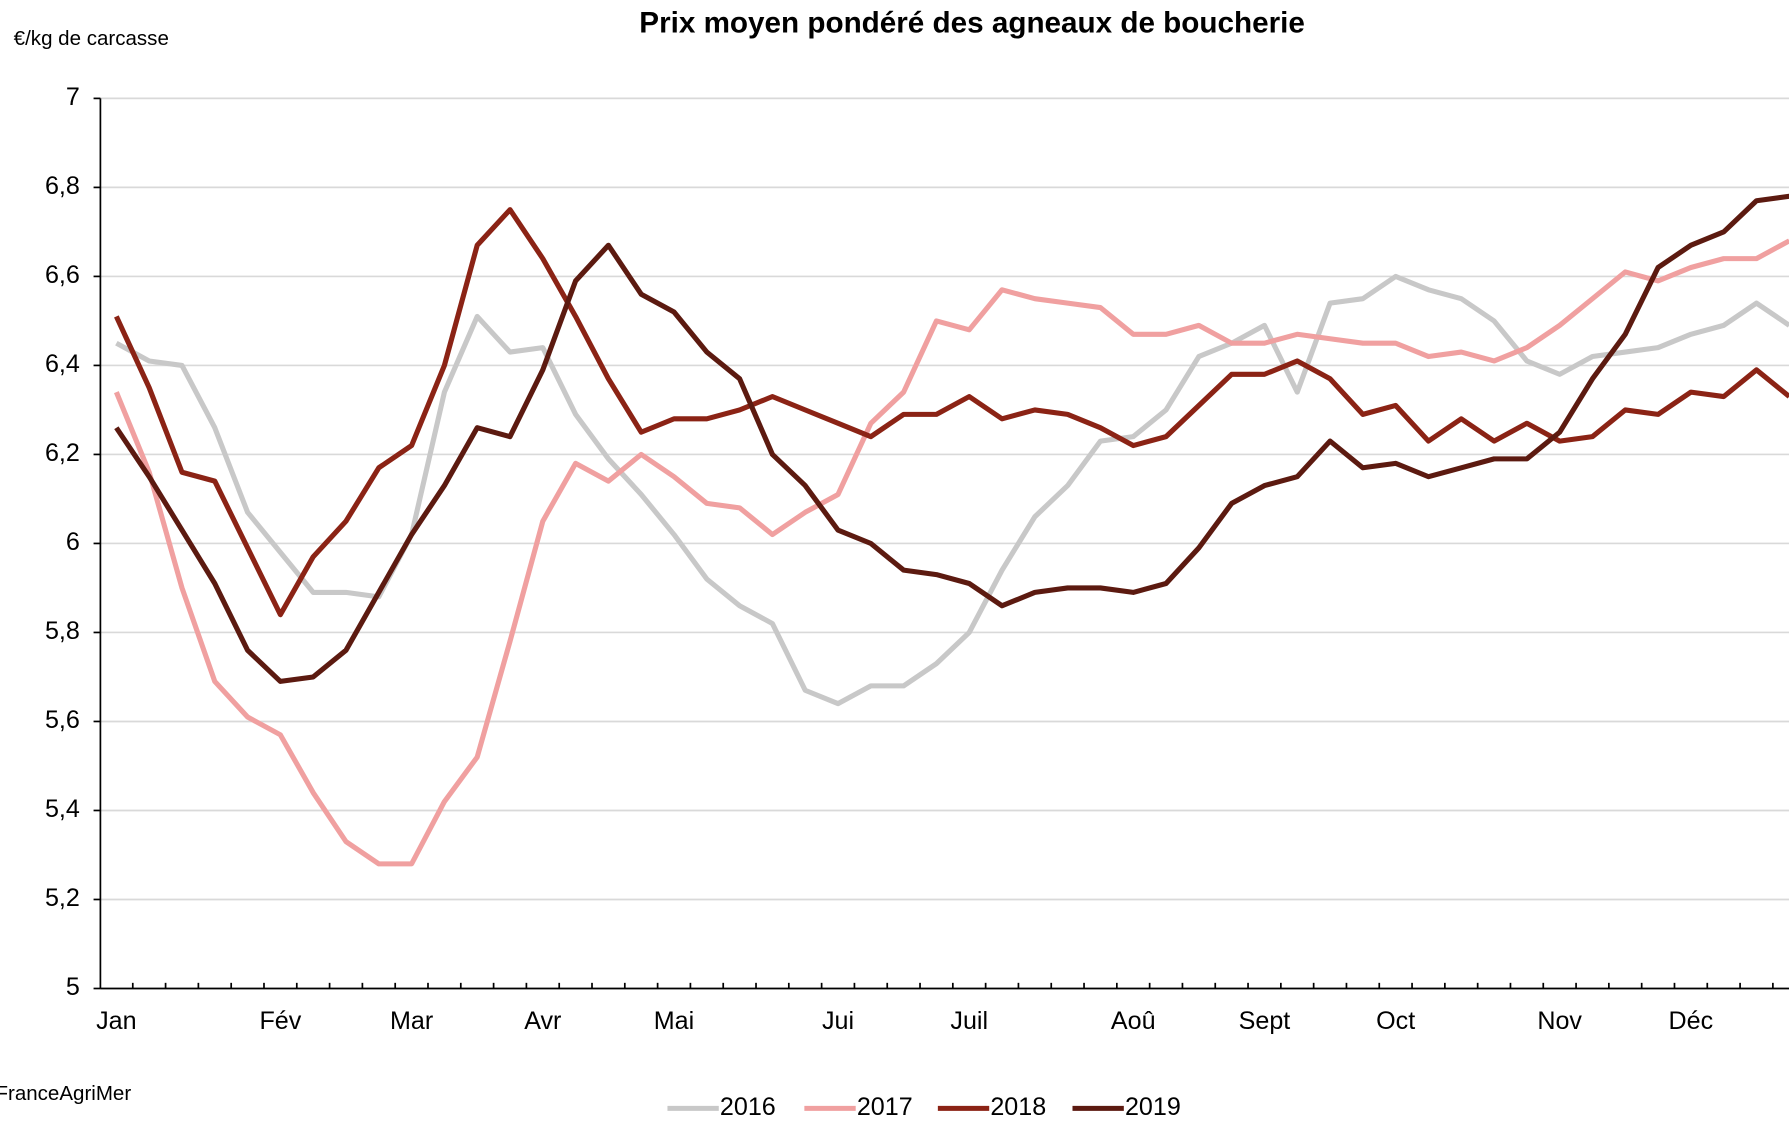  I want to click on y-tick-label: 5,8, so click(62, 631).